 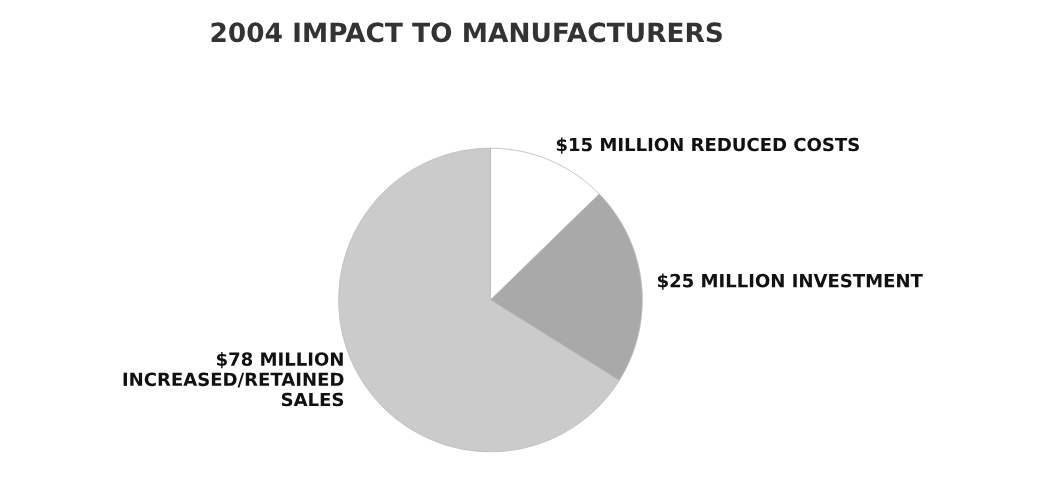 What do you see at coordinates (790, 281) in the screenshot?
I see `slice-label: $25 MILLION INVESTMENT` at bounding box center [790, 281].